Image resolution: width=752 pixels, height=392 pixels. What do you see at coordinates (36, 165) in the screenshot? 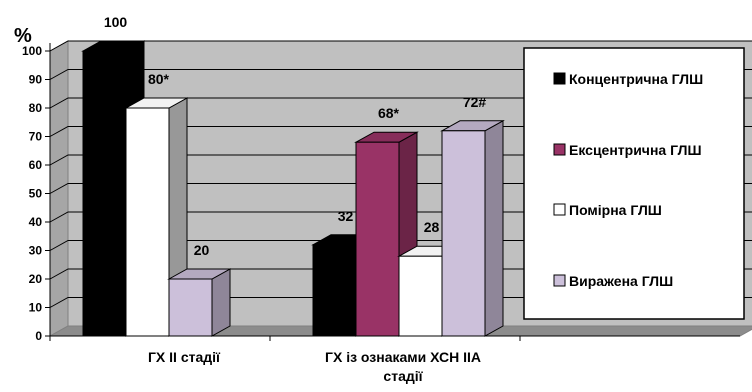
I see `y-tick-label: 60` at bounding box center [36, 165].